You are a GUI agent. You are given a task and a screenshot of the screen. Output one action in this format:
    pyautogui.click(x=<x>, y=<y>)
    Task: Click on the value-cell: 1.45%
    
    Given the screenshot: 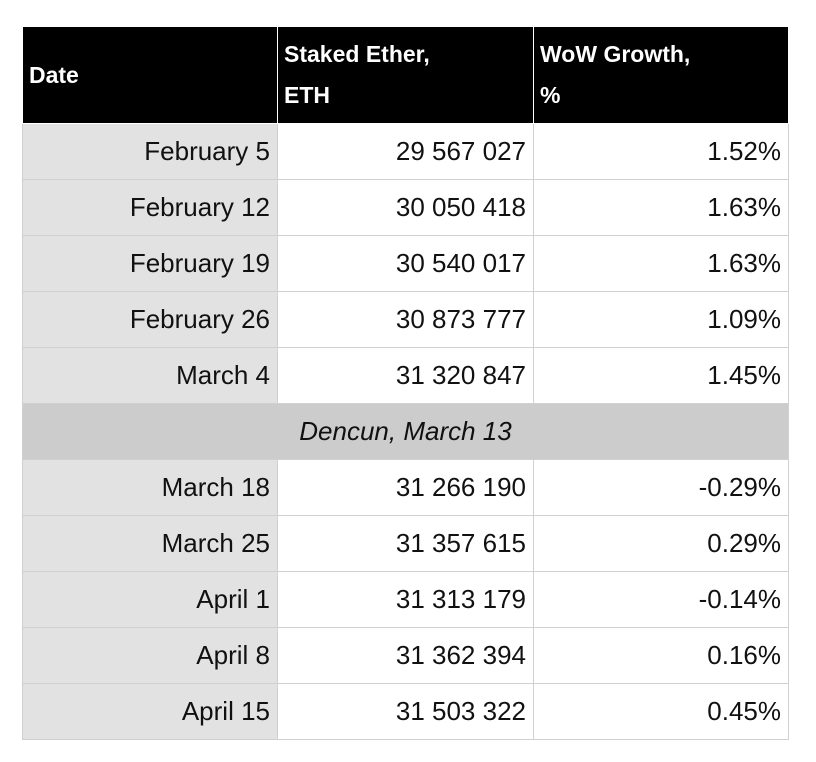 What is the action you would take?
    pyautogui.click(x=661, y=375)
    